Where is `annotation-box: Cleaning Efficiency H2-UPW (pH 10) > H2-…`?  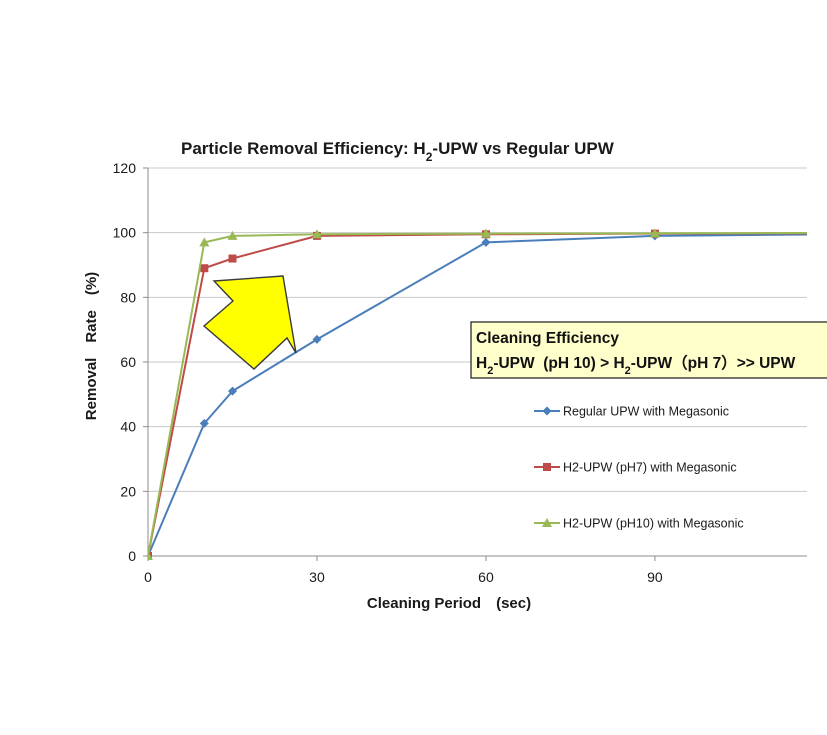
annotation-box: Cleaning Efficiency H2-UPW (pH 10) > H2-… is located at coordinates (648, 350).